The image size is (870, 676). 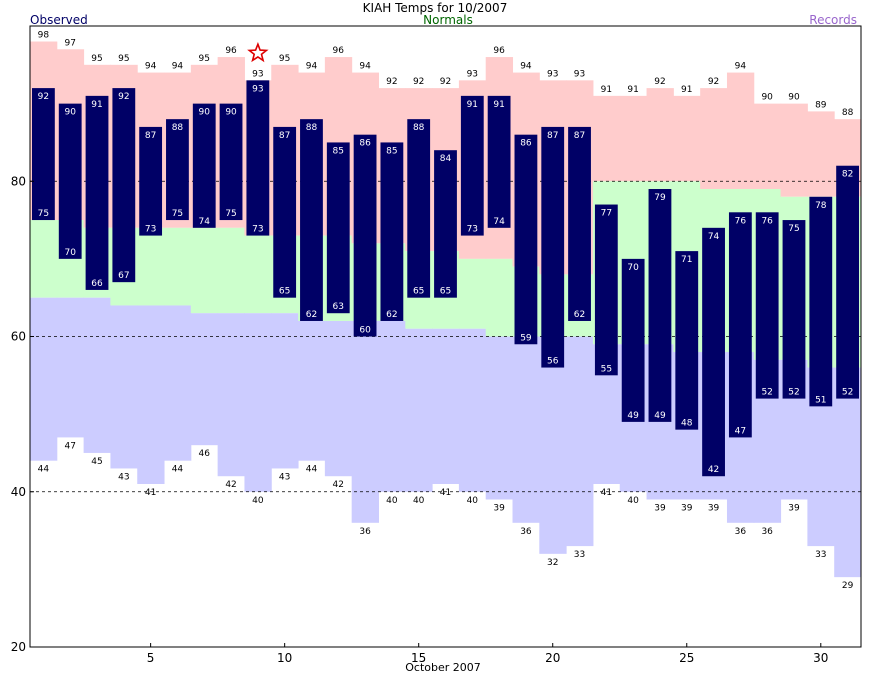 What do you see at coordinates (833, 20) in the screenshot?
I see `legend-records: Records` at bounding box center [833, 20].